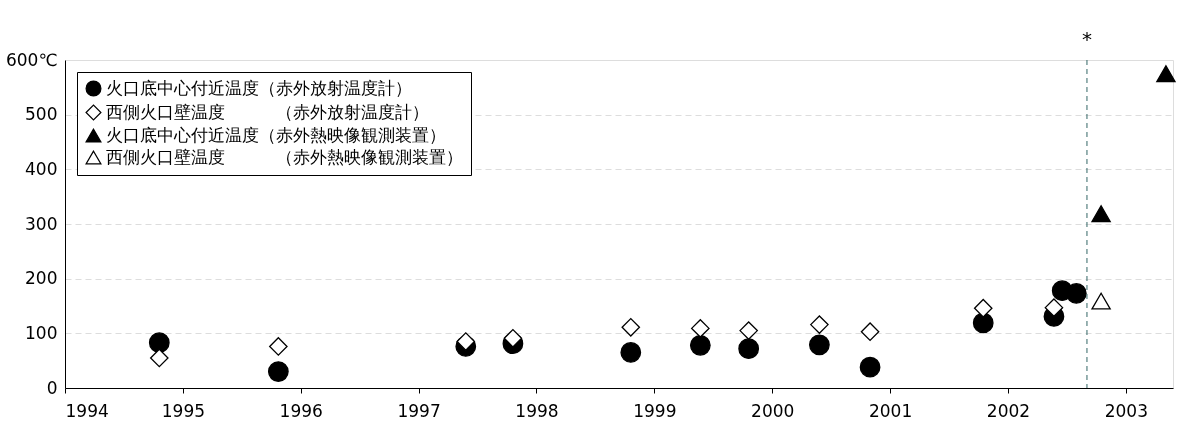 The height and width of the screenshot is (424, 1186). Describe the element at coordinates (890, 410) in the screenshot. I see `x-tick-label: 2001` at that location.